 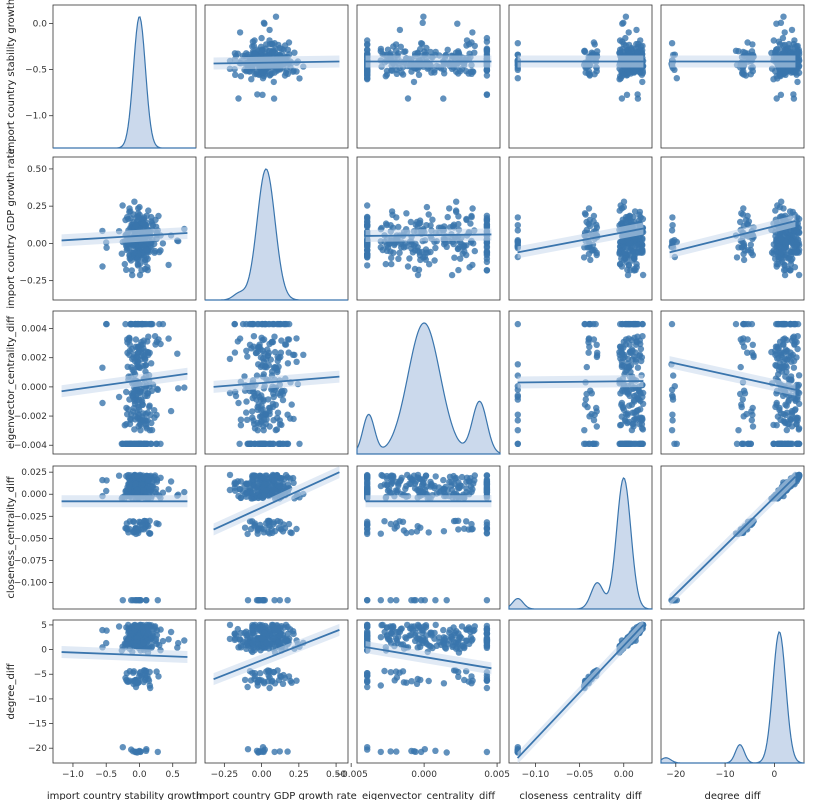 I want to click on y-tick-label: −0.025, so click(x=30, y=517).